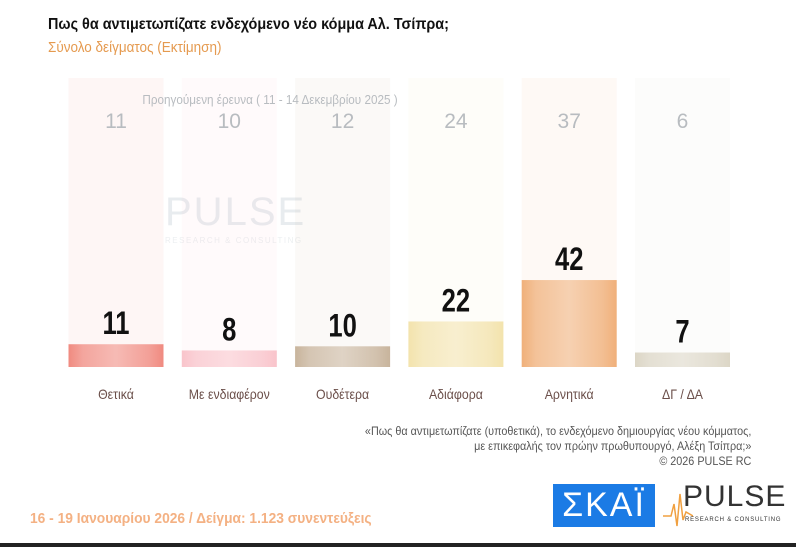 The image size is (796, 547). What do you see at coordinates (569, 394) in the screenshot?
I see `category-label: Αρνητικά` at bounding box center [569, 394].